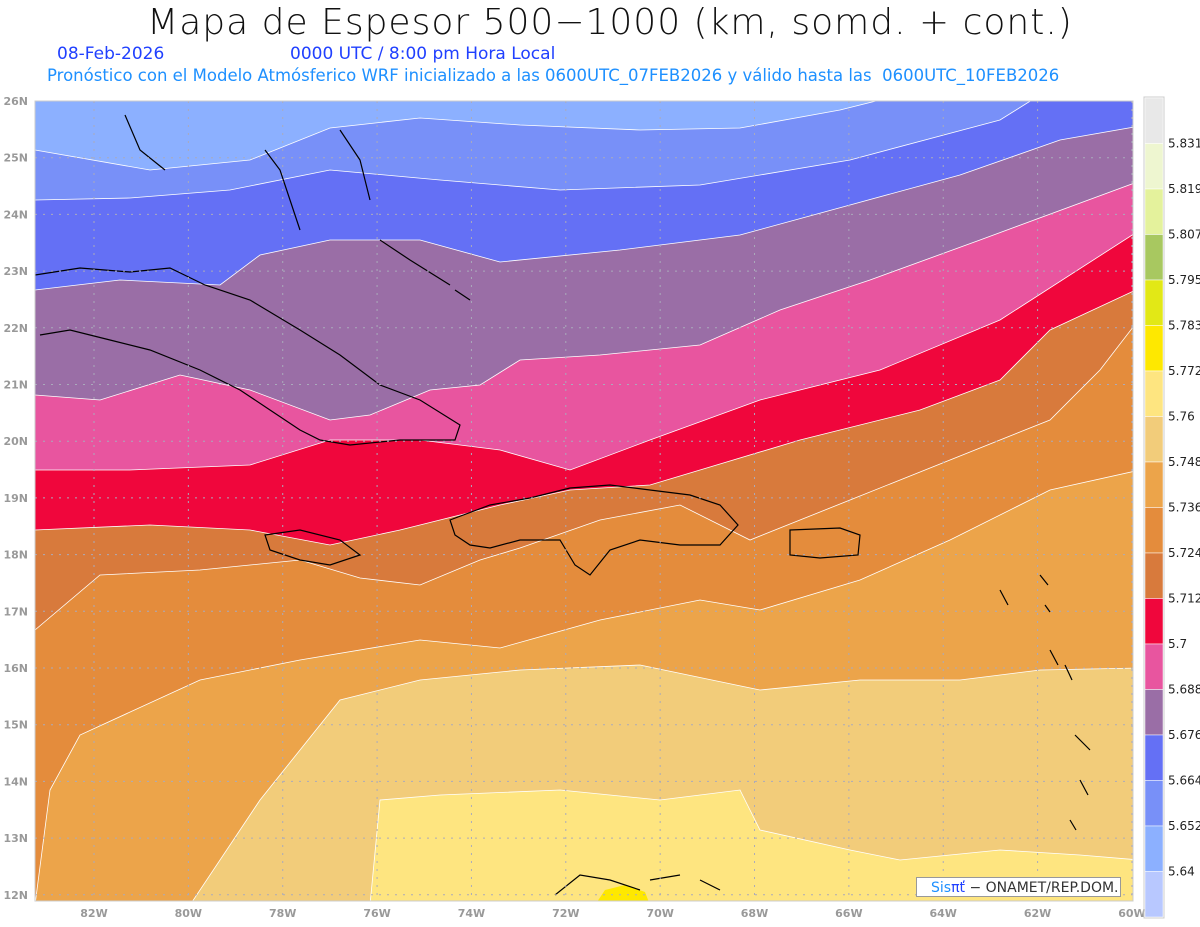  I want to click on lat-label: 18N, so click(15, 555).